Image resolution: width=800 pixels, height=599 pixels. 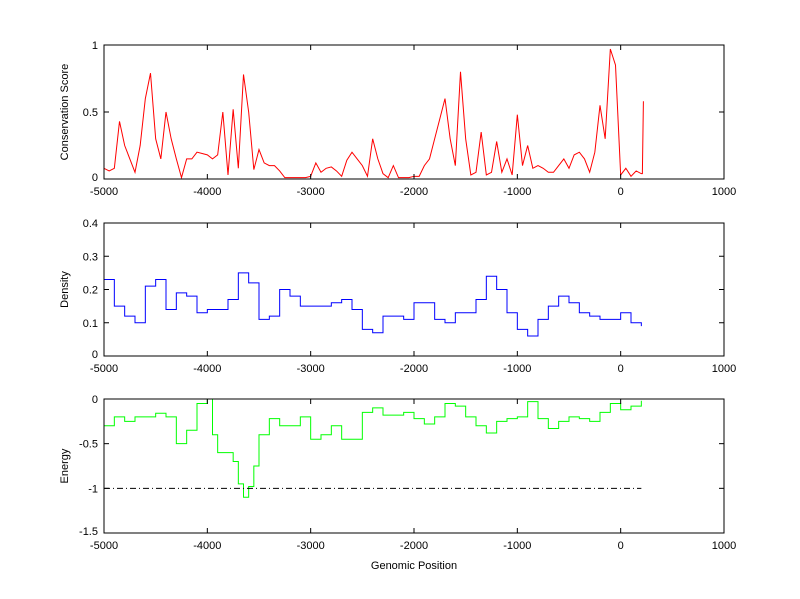 What do you see at coordinates (88, 445) in the screenshot?
I see `y-tick-label: -0.5` at bounding box center [88, 445].